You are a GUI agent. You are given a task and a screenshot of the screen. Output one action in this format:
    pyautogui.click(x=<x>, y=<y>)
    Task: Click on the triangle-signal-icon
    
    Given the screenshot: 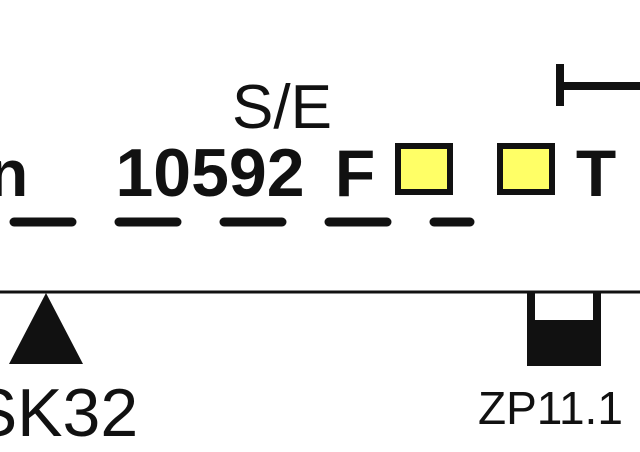 What is the action you would take?
    pyautogui.click(x=46, y=328)
    